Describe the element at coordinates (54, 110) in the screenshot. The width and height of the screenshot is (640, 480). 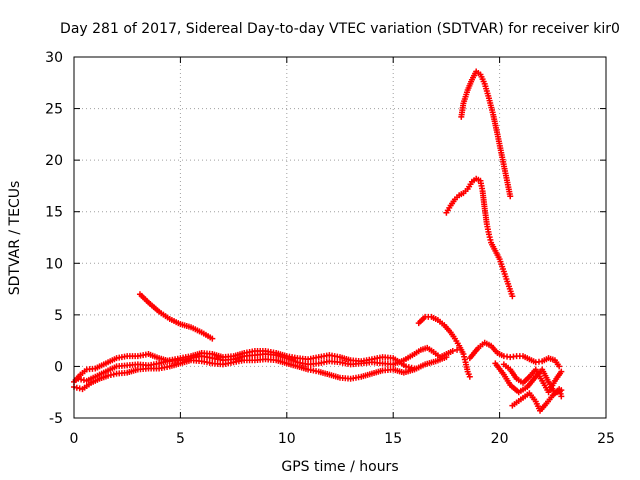
I see `y-tick-label: 25` at that location.